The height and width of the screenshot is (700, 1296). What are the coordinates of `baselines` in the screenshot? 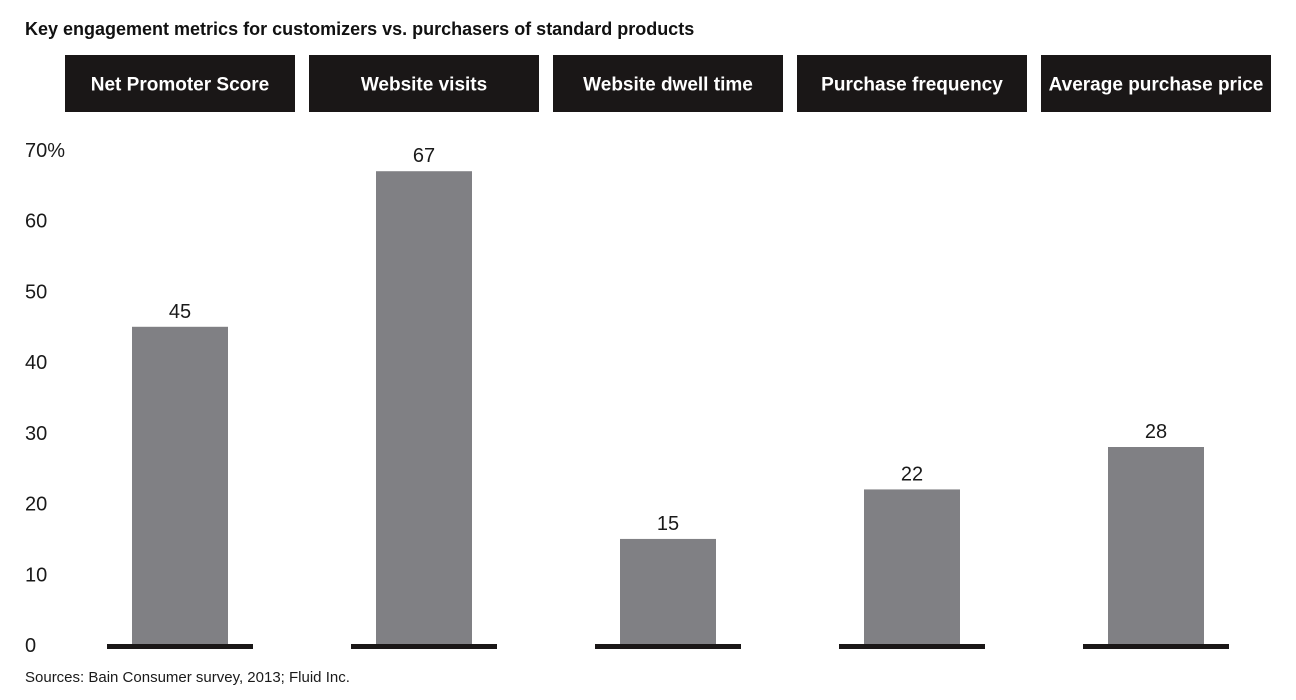 It's located at (668, 646).